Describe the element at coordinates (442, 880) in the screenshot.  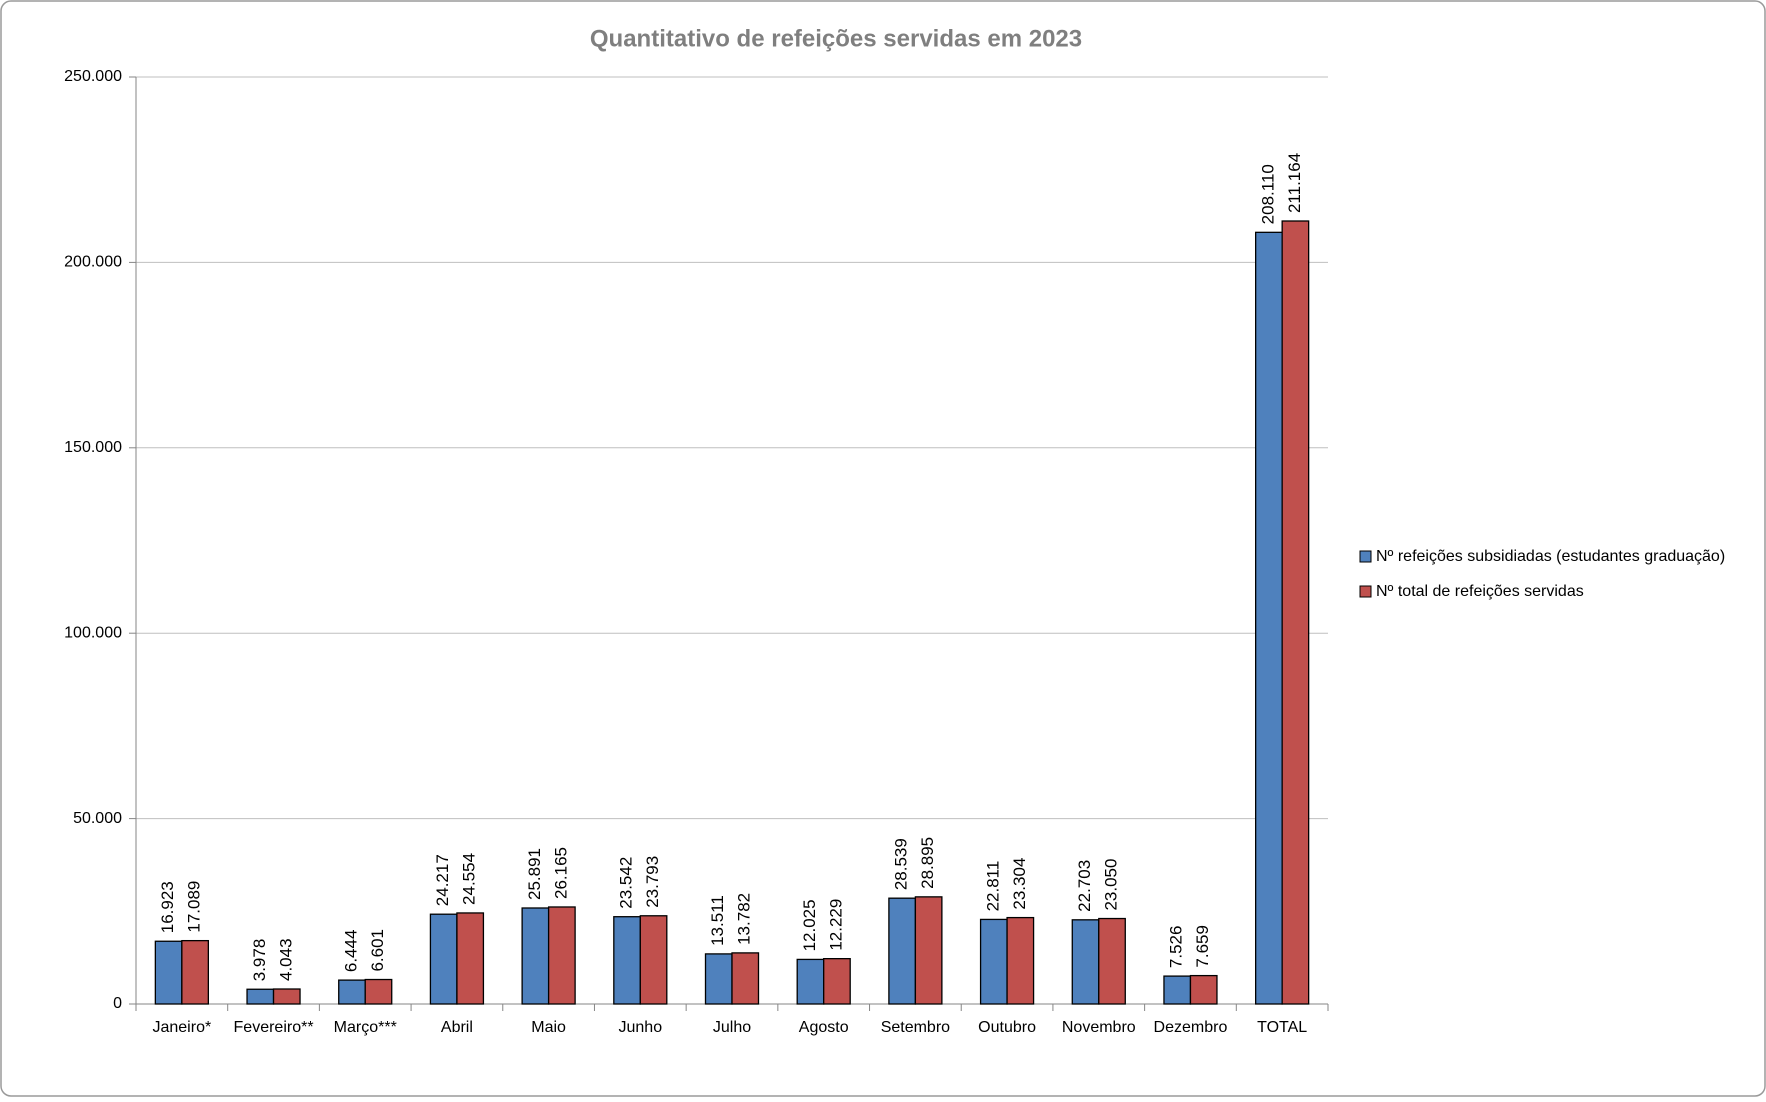
I see `data-label: 24.217` at that location.